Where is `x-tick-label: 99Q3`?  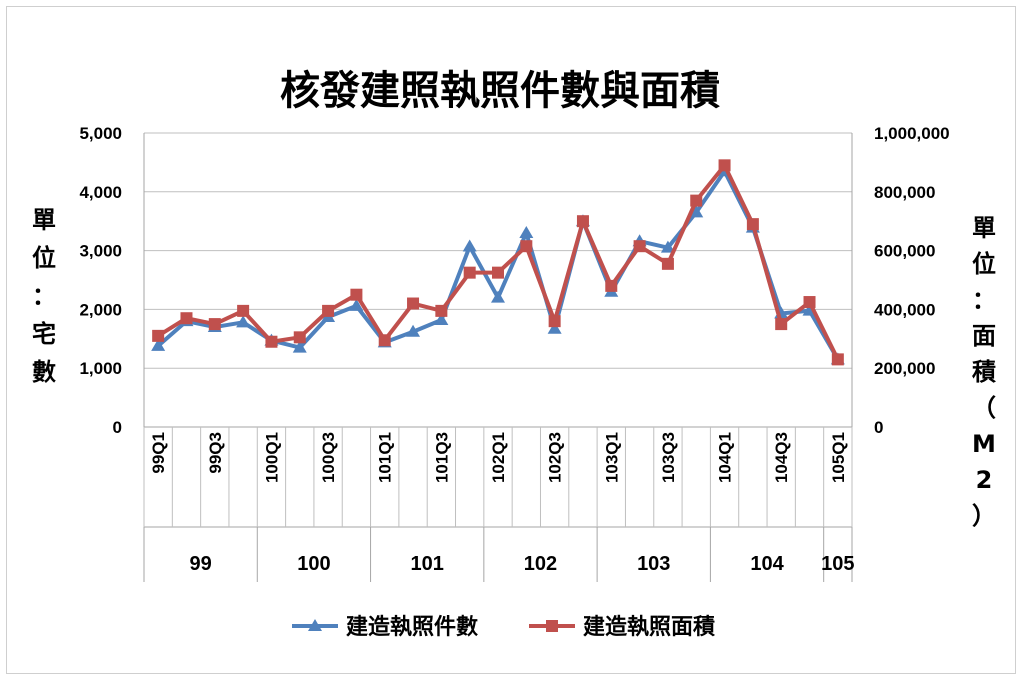 x-tick-label: 99Q3 is located at coordinates (215, 453).